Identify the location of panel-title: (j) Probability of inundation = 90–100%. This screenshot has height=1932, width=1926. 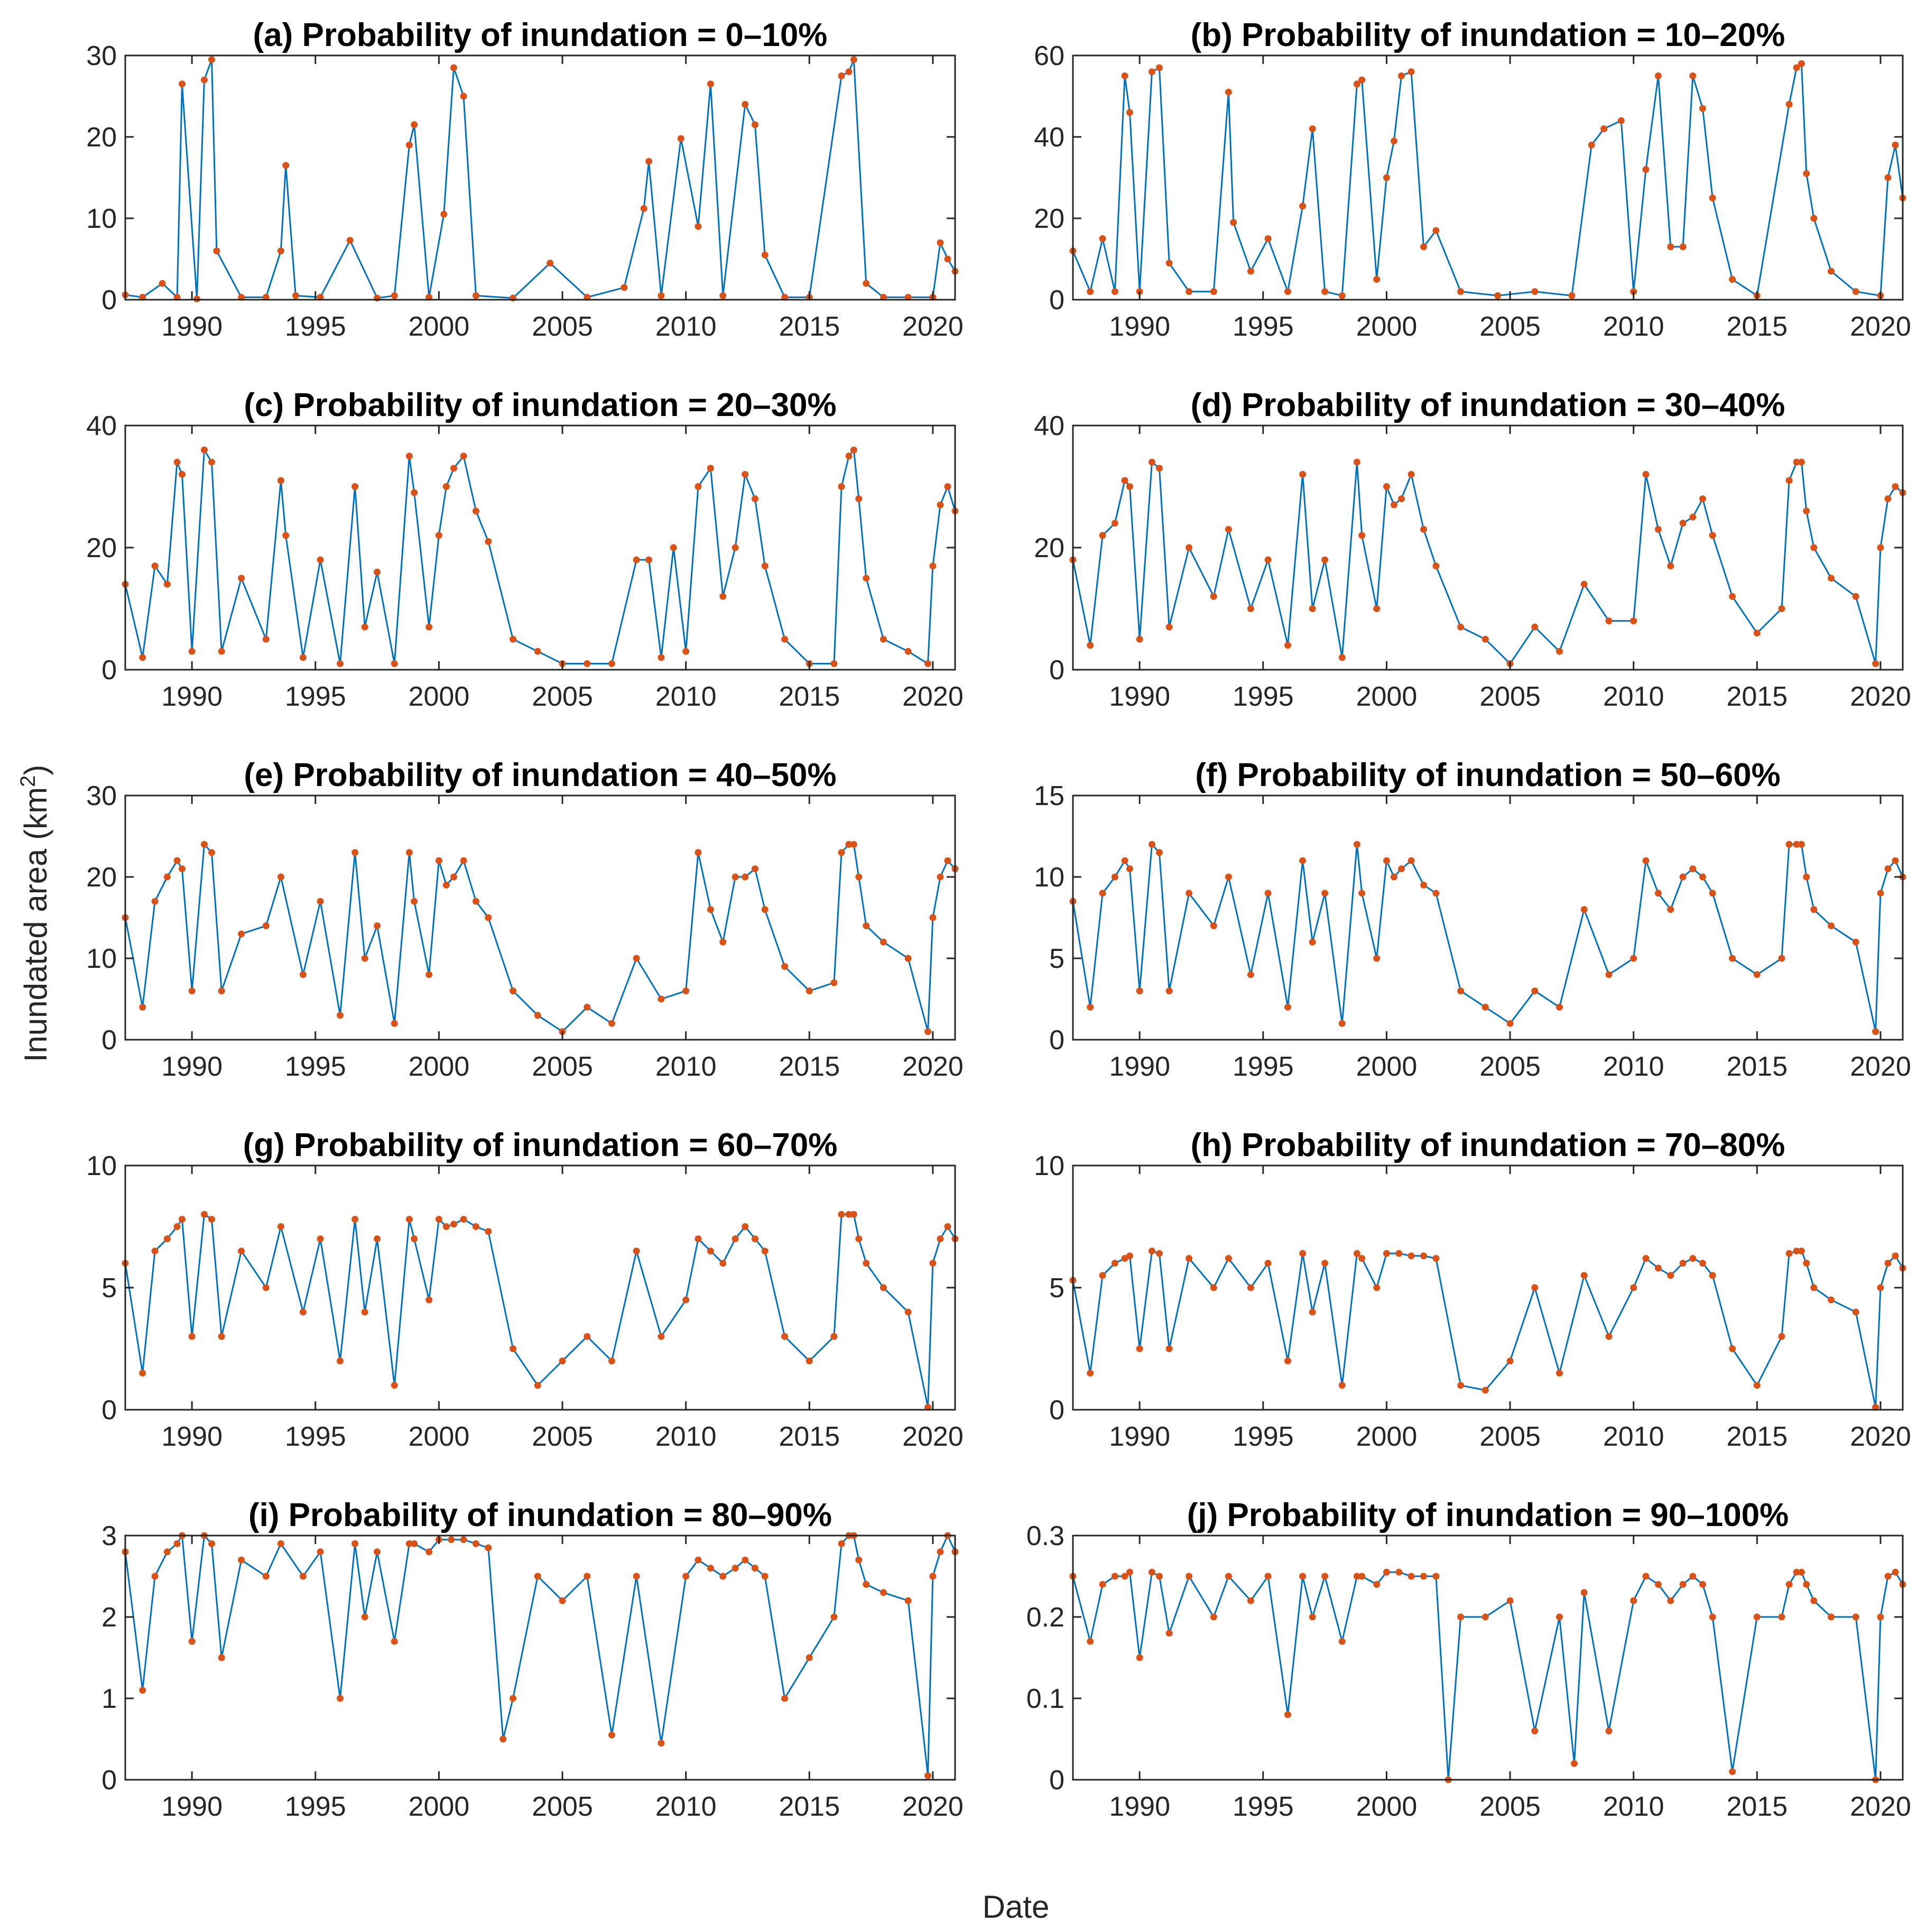
(1488, 1515).